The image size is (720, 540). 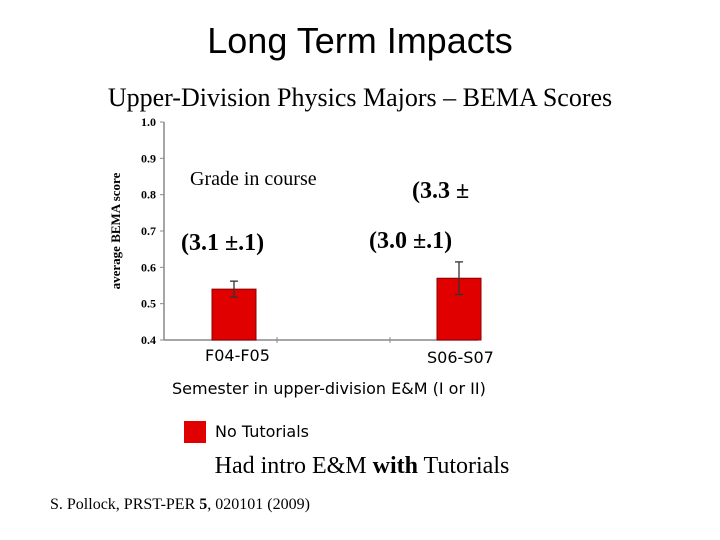 What do you see at coordinates (262, 431) in the screenshot?
I see `legend-label: No Tutorials` at bounding box center [262, 431].